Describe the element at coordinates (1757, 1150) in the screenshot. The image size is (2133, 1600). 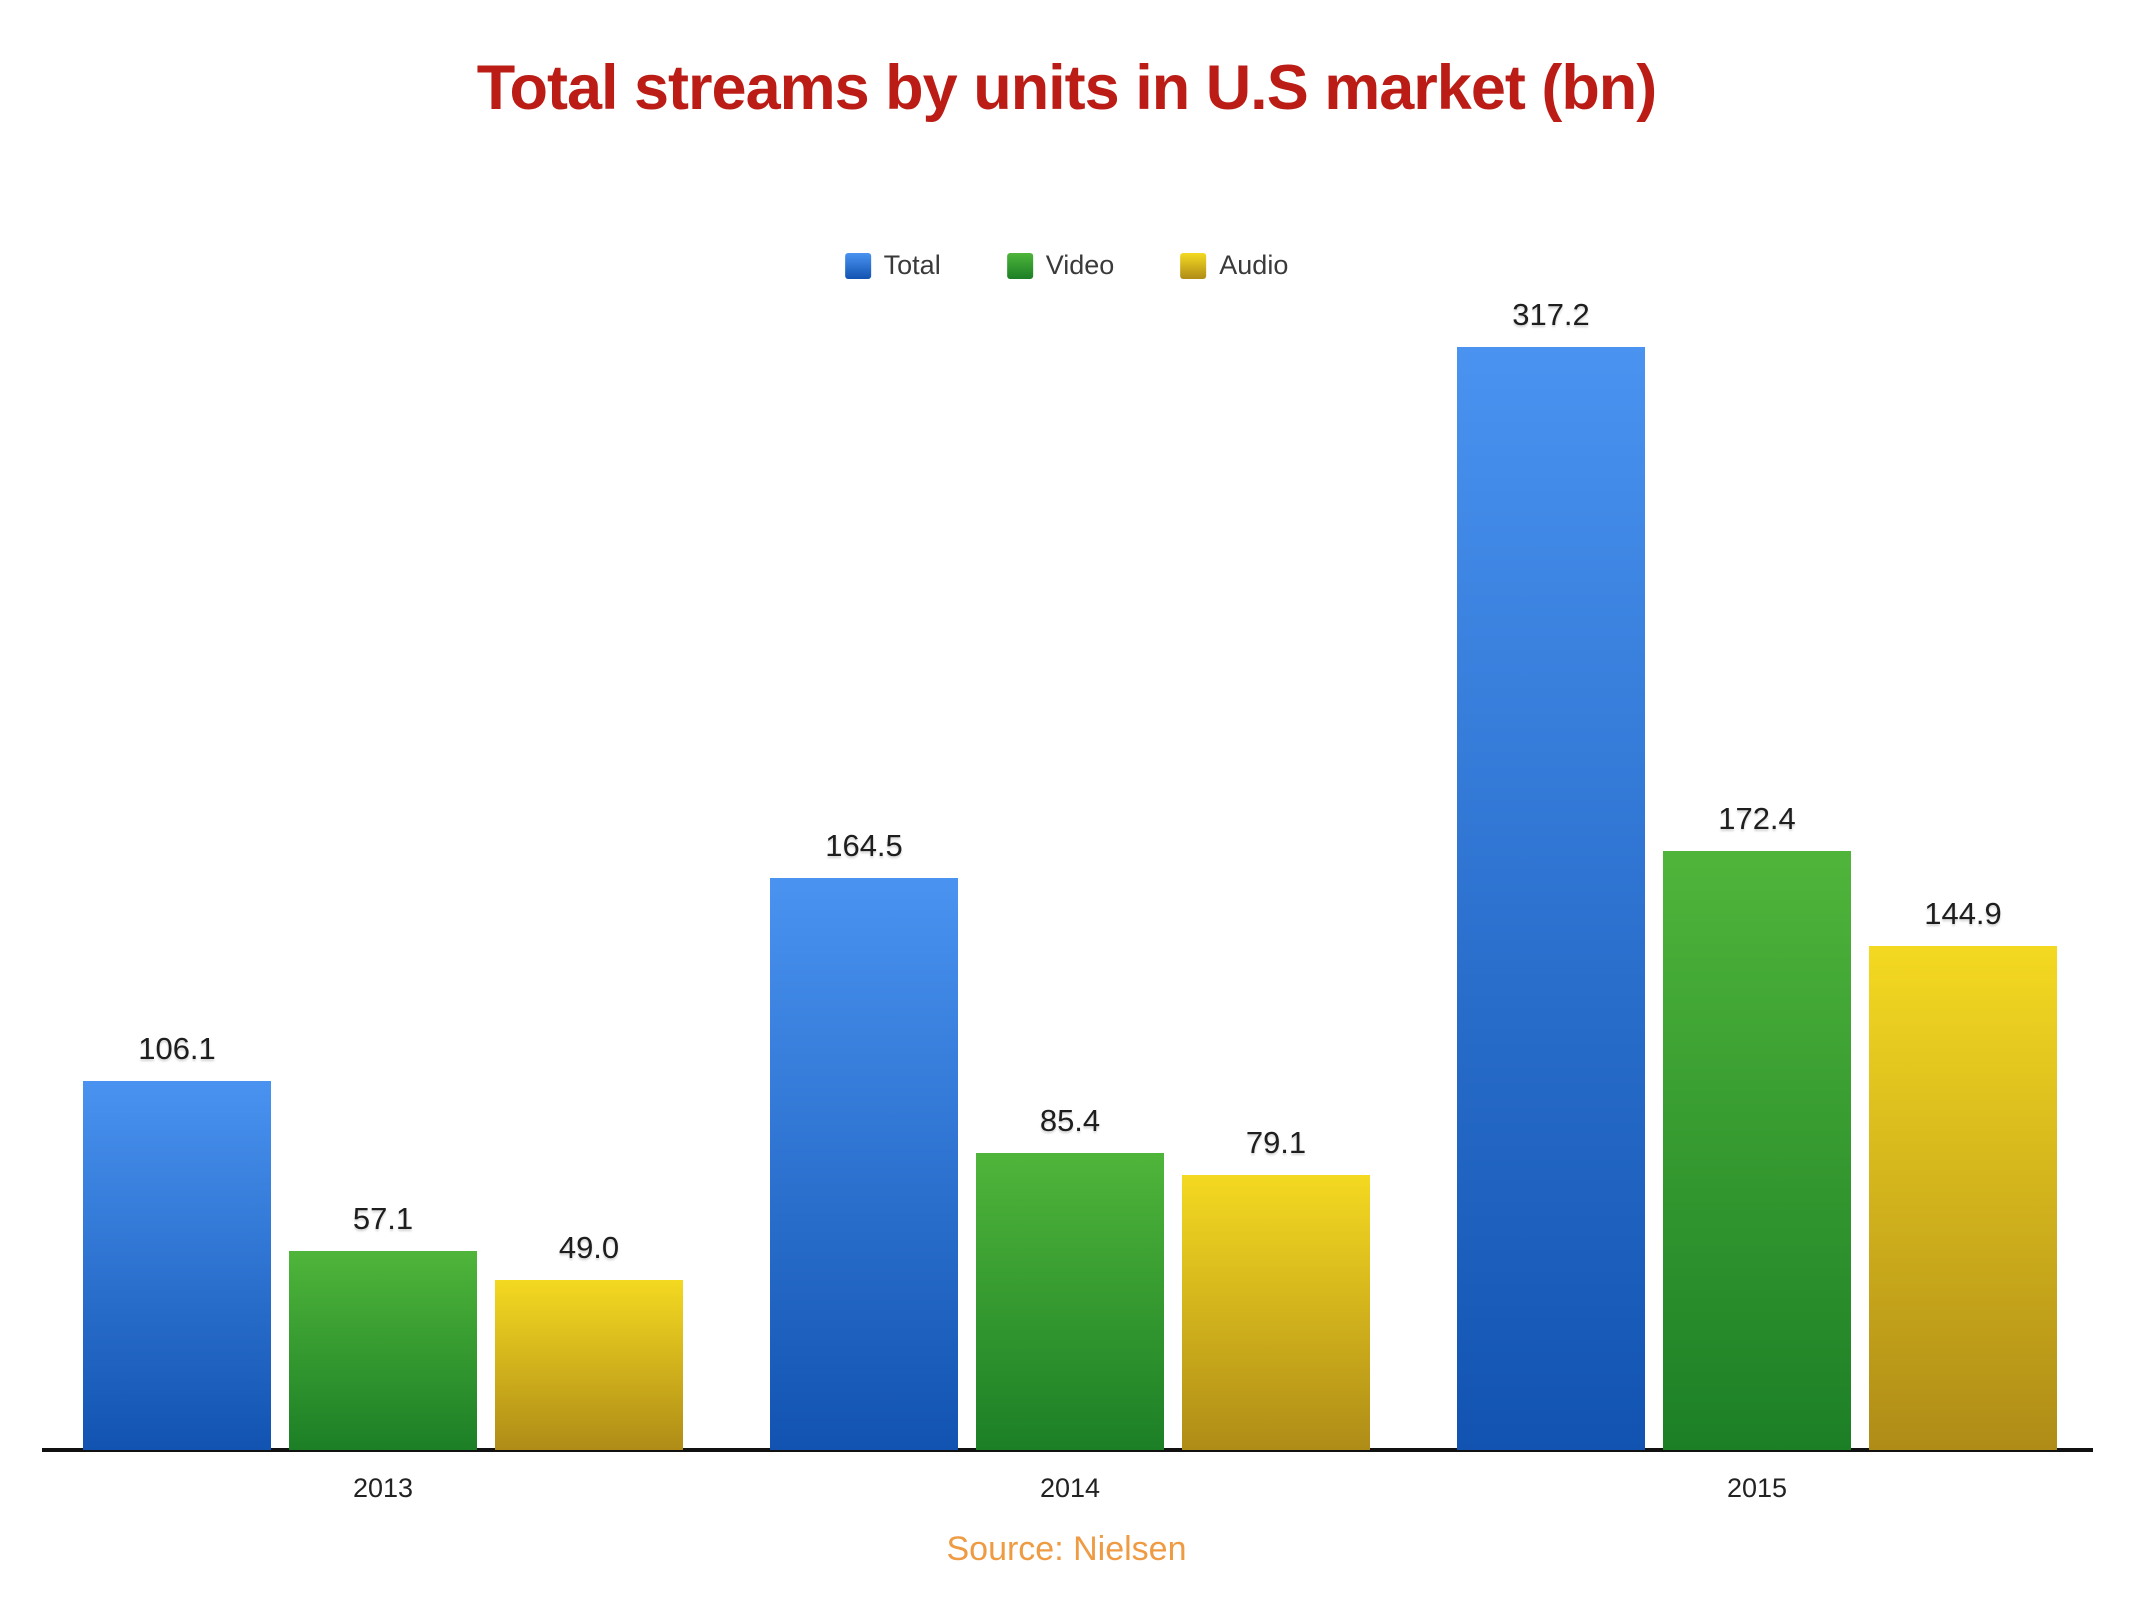
I see `bar-video-2015` at that location.